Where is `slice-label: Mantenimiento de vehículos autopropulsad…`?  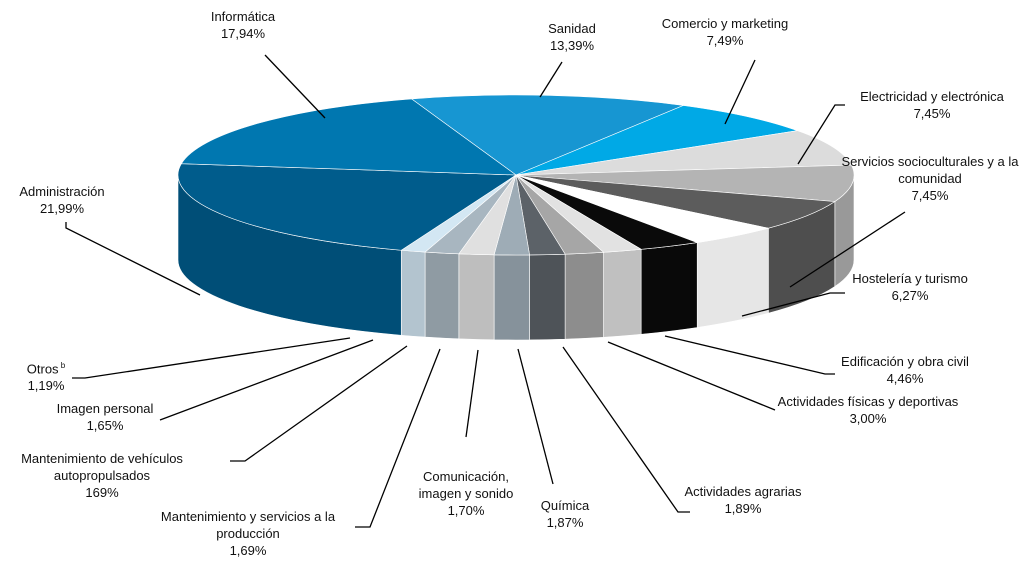
slice-label: Mantenimiento de vehículos autopropulsad… is located at coordinates (102, 475).